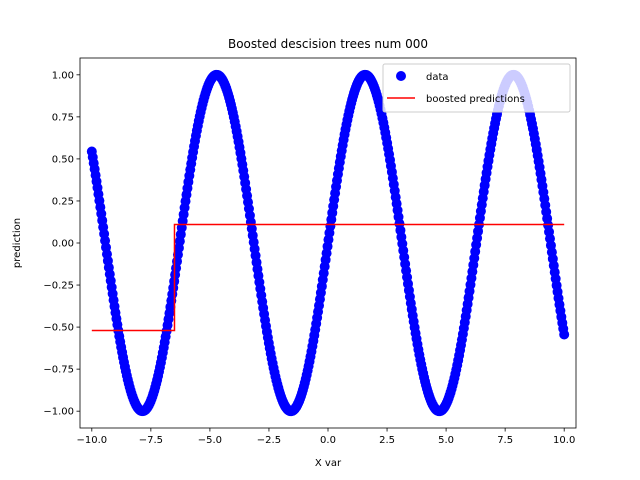 This screenshot has height=480, width=640. What do you see at coordinates (564, 334) in the screenshot?
I see `data-point` at bounding box center [564, 334].